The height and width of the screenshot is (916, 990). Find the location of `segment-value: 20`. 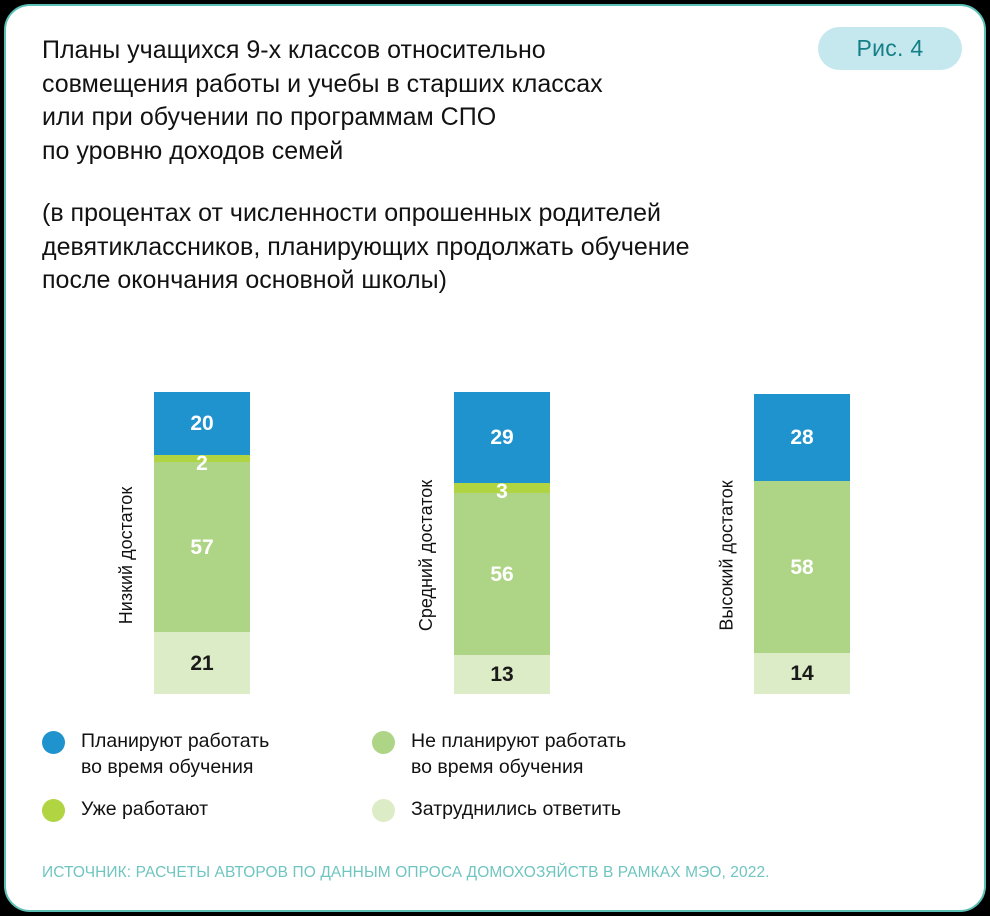

segment-value: 20 is located at coordinates (202, 423).